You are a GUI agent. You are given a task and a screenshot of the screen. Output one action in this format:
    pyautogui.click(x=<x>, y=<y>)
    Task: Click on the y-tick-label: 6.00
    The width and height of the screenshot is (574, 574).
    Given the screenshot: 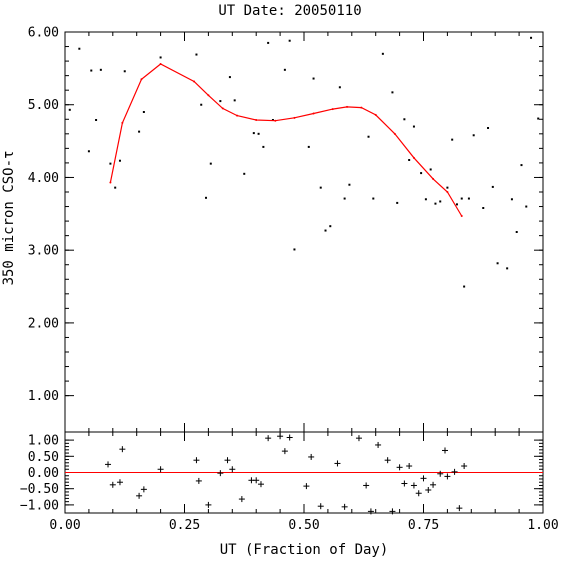 What is the action you would take?
    pyautogui.click(x=43, y=33)
    